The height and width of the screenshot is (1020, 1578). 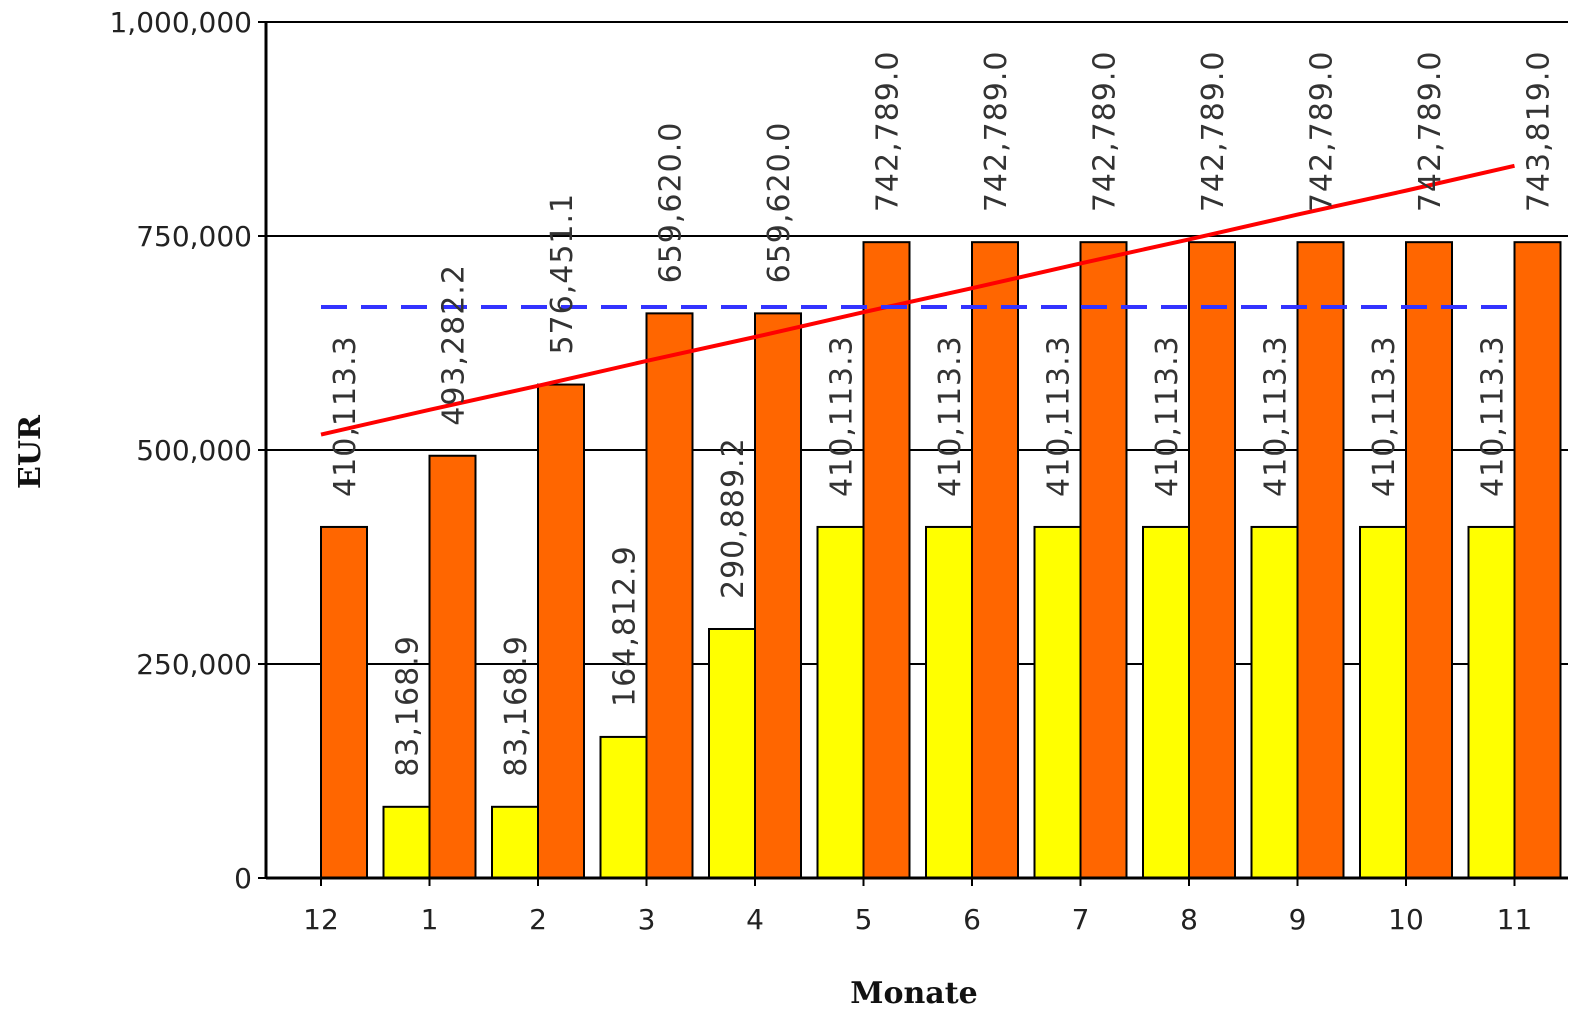 I want to click on y-tick-label: 750,000, so click(x=194, y=236).